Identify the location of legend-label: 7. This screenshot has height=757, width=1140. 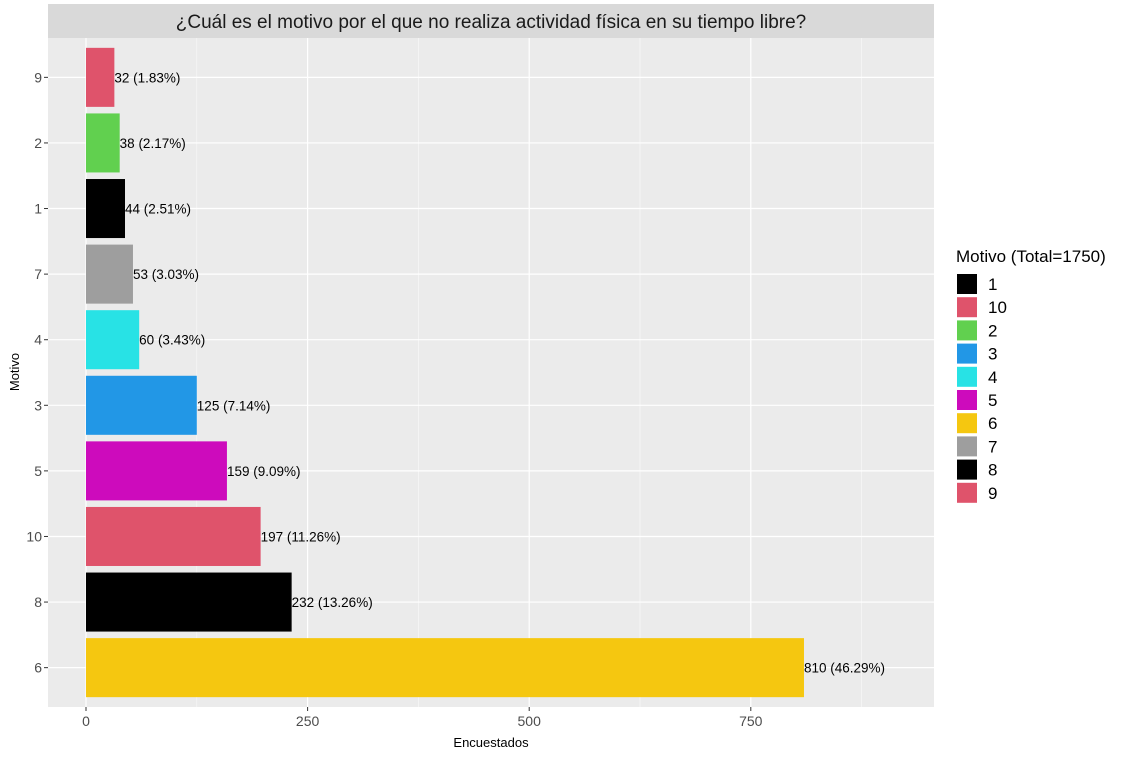
(992, 446).